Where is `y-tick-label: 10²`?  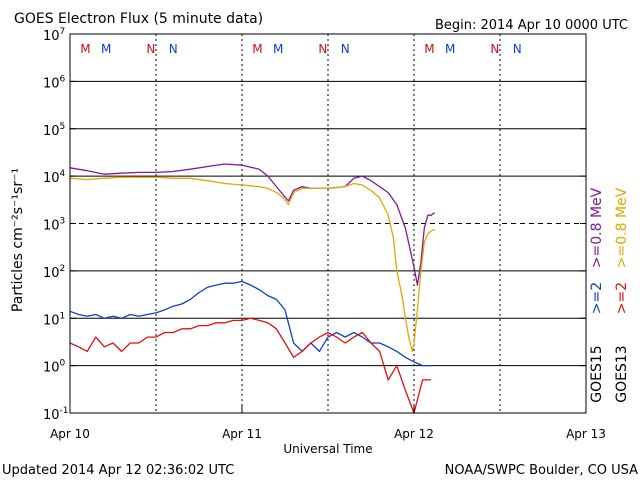 y-tick-label: 10² is located at coordinates (54, 272).